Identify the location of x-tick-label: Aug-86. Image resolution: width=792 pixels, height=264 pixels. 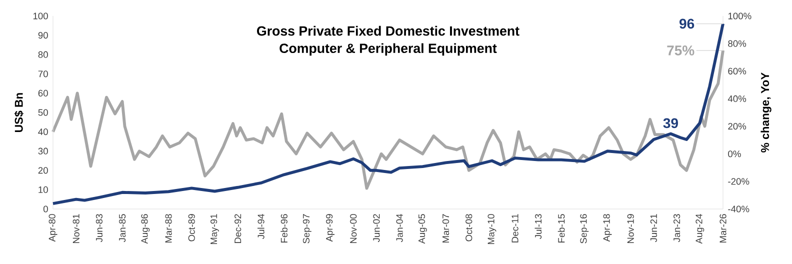
(145, 229).